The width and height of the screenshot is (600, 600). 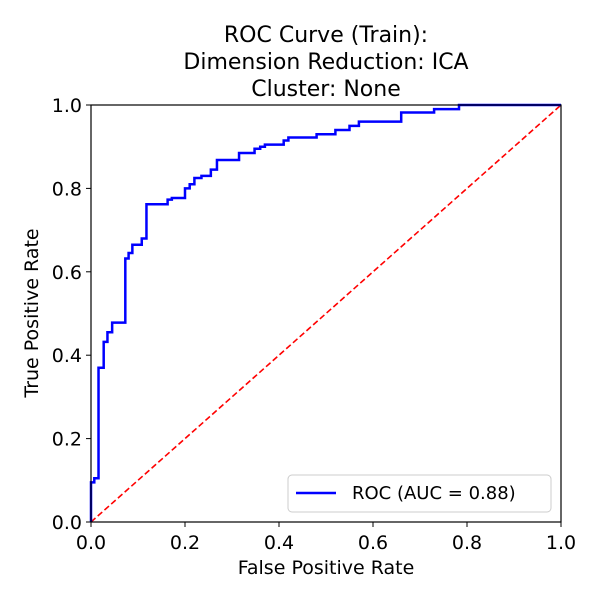 What do you see at coordinates (326, 568) in the screenshot?
I see `x-axis-label: False Positive Rate` at bounding box center [326, 568].